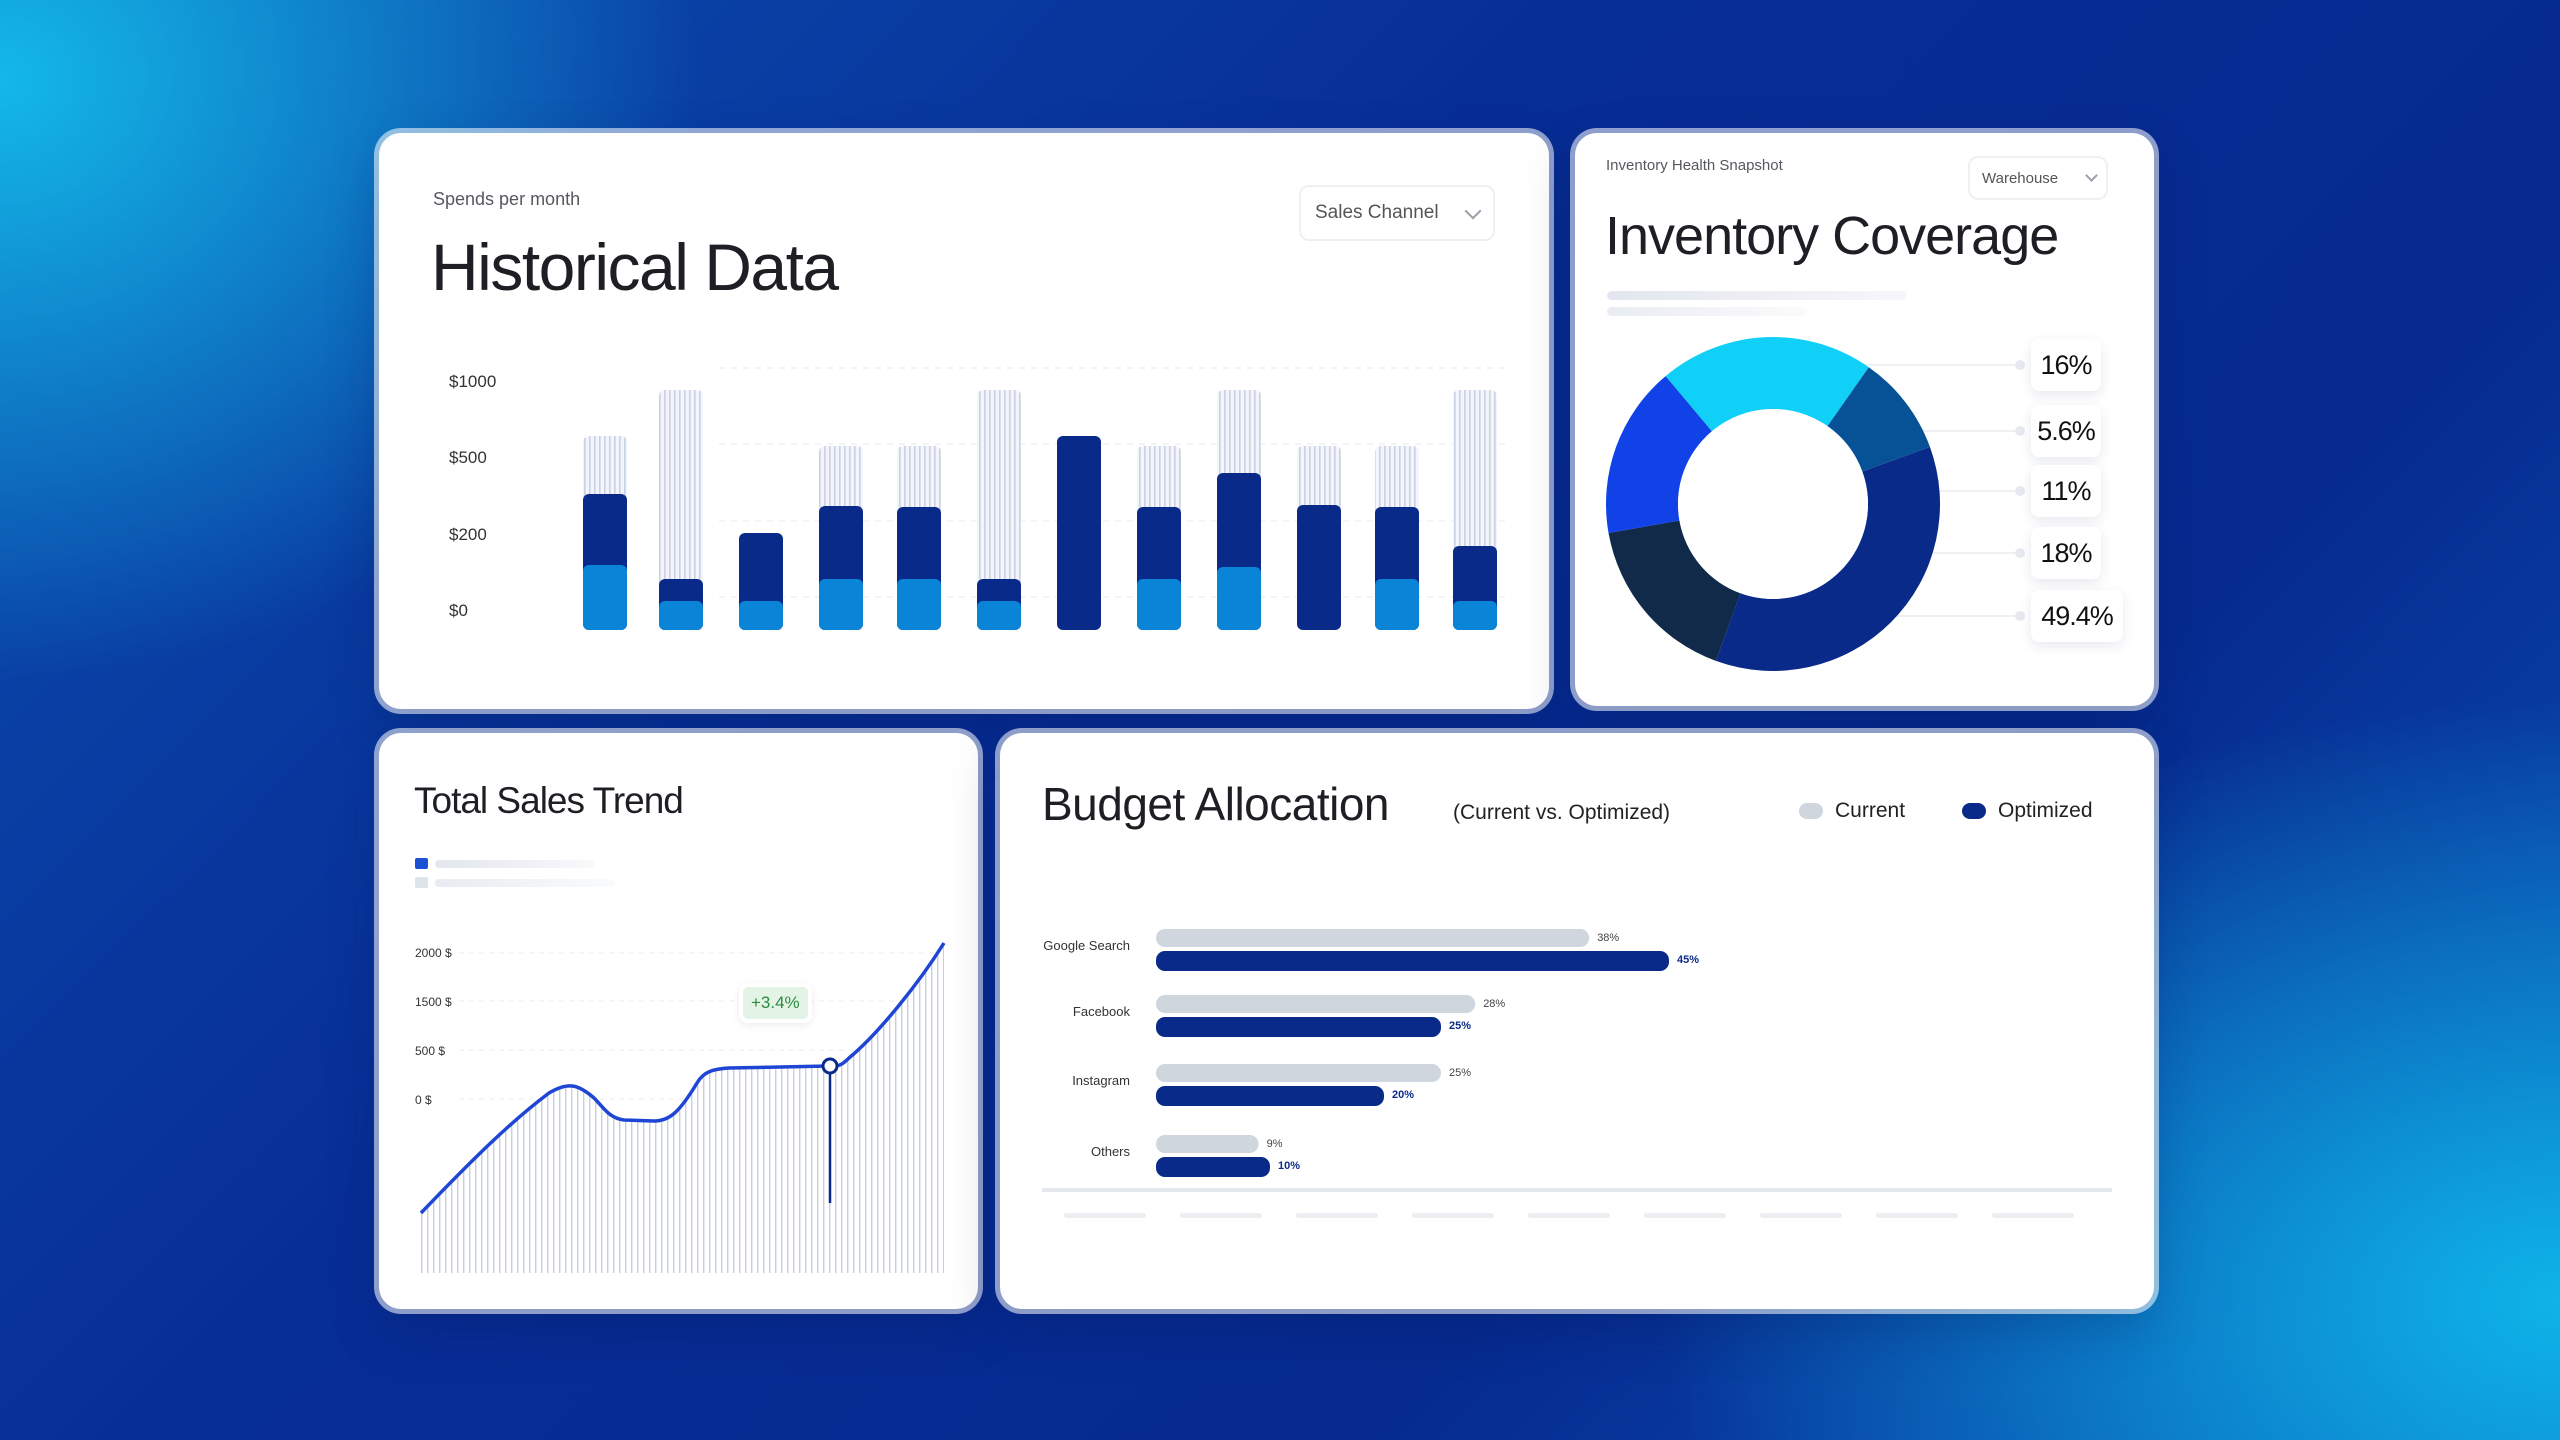 Image resolution: width=2560 pixels, height=1440 pixels. What do you see at coordinates (1101, 1080) in the screenshot?
I see `budget-category-label: Instagram` at bounding box center [1101, 1080].